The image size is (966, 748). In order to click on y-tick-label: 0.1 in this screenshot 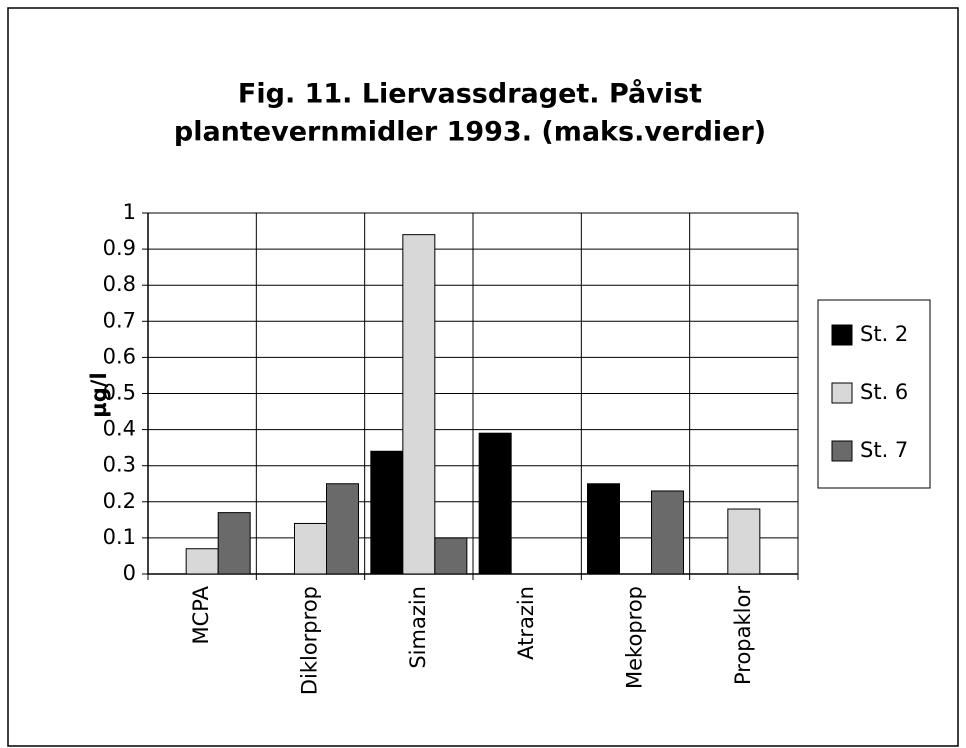, I will do `click(119, 537)`.